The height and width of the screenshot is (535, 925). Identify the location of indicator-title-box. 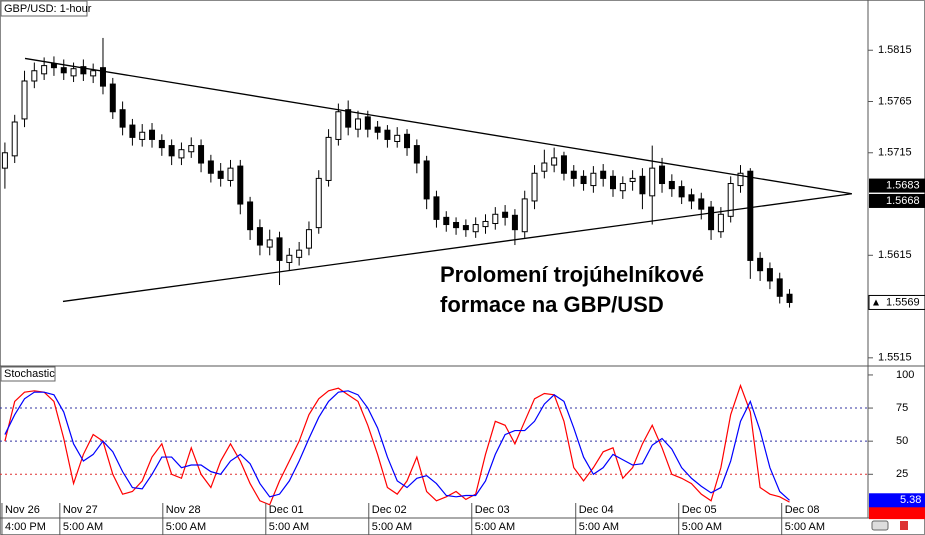
(28, 374).